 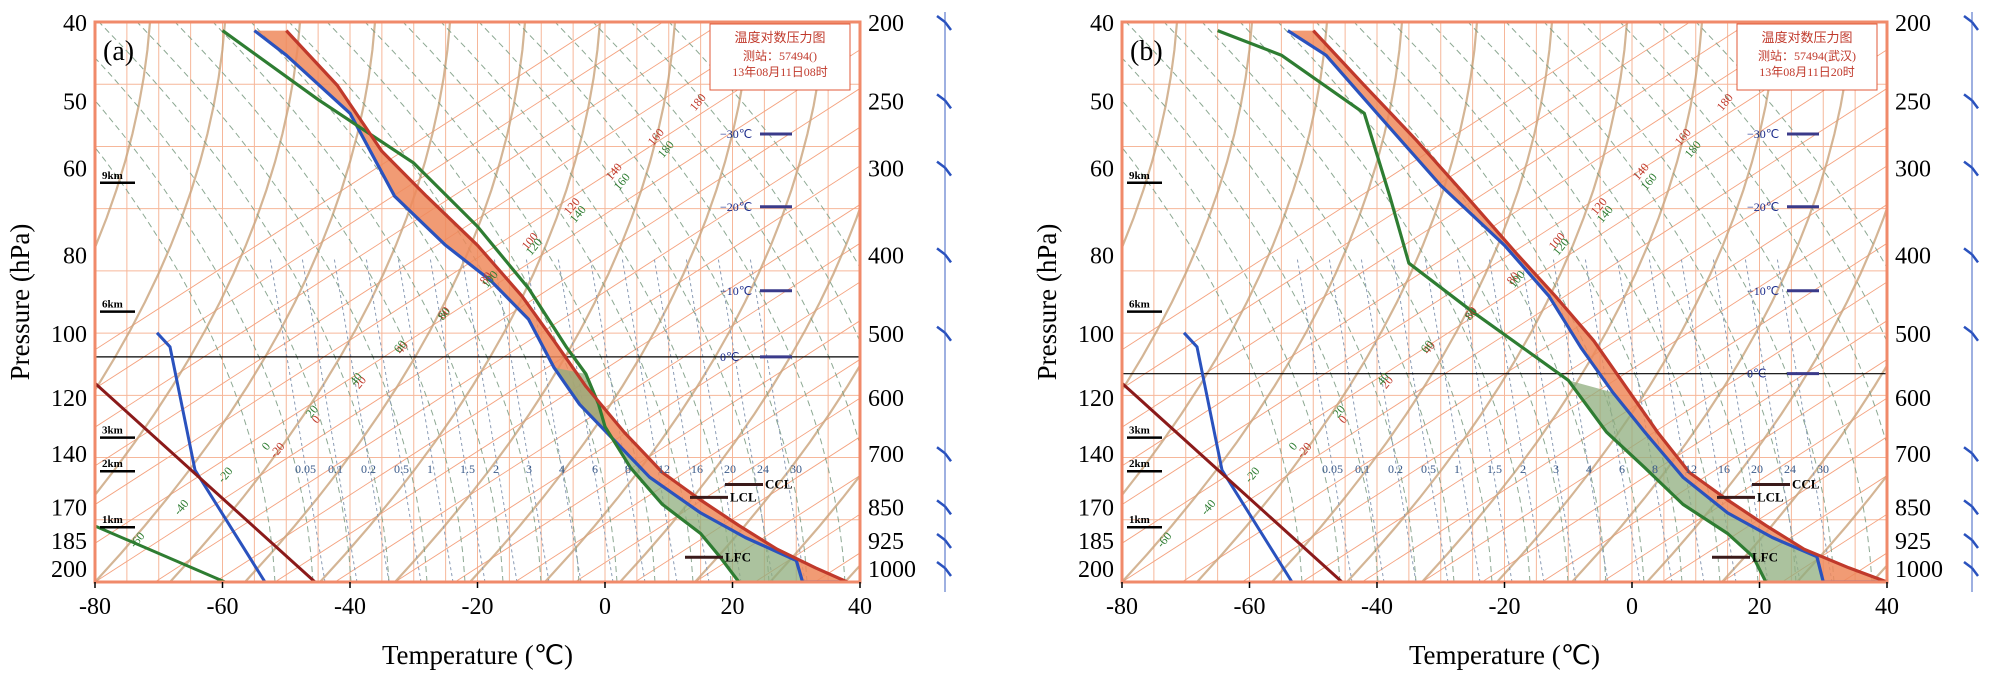 What do you see at coordinates (75, 170) in the screenshot?
I see `left-y-tick-label: 60` at bounding box center [75, 170].